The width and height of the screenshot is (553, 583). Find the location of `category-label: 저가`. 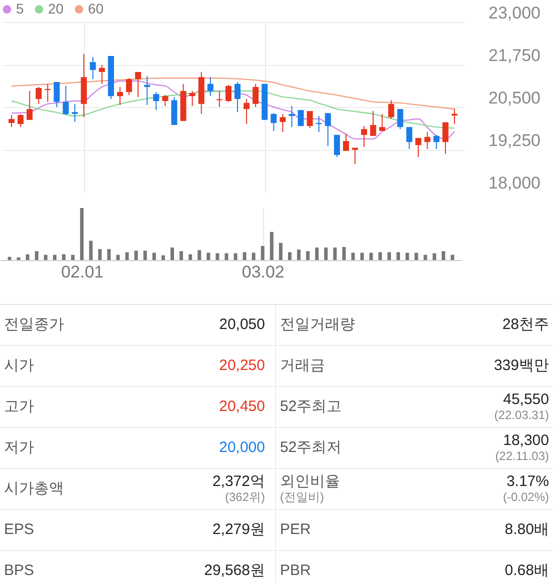

category-label: 저가 is located at coordinates (19, 448).